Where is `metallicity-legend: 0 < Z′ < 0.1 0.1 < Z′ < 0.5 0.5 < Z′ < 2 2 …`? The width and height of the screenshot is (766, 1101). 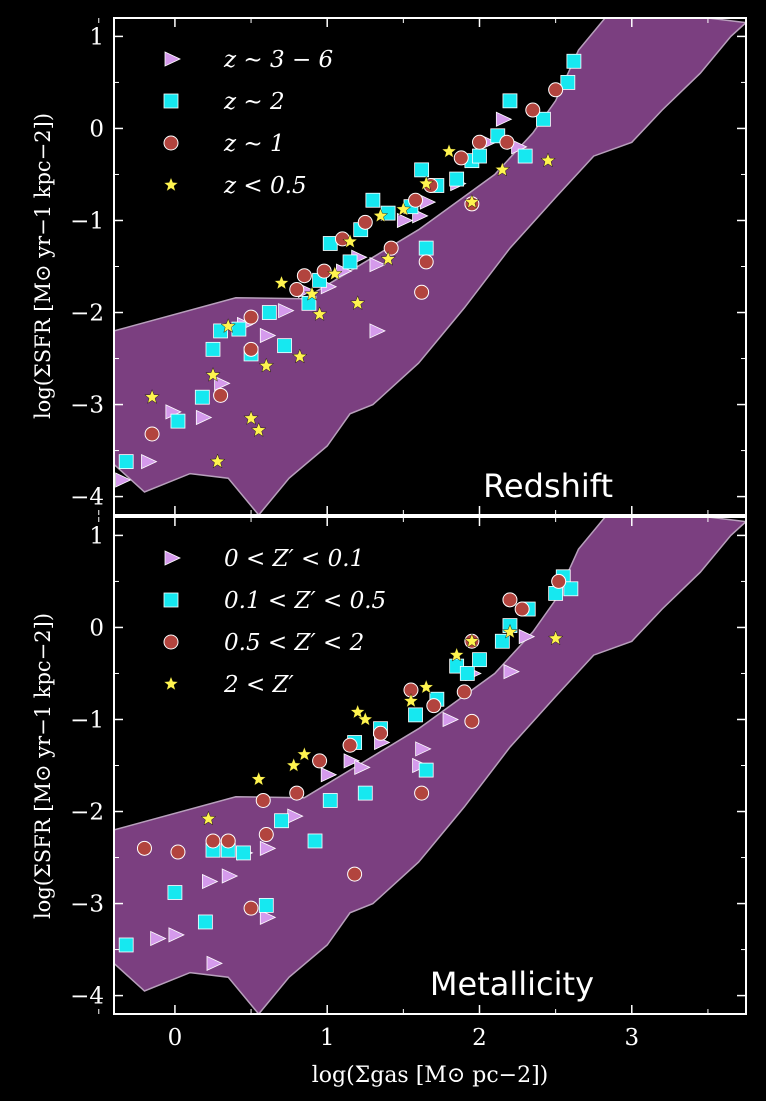
metallicity-legend: 0 < Z′ < 0.1 0.1 < Z′ < 0.5 0.5 < Z′ < 2 2 … is located at coordinates (274, 622).